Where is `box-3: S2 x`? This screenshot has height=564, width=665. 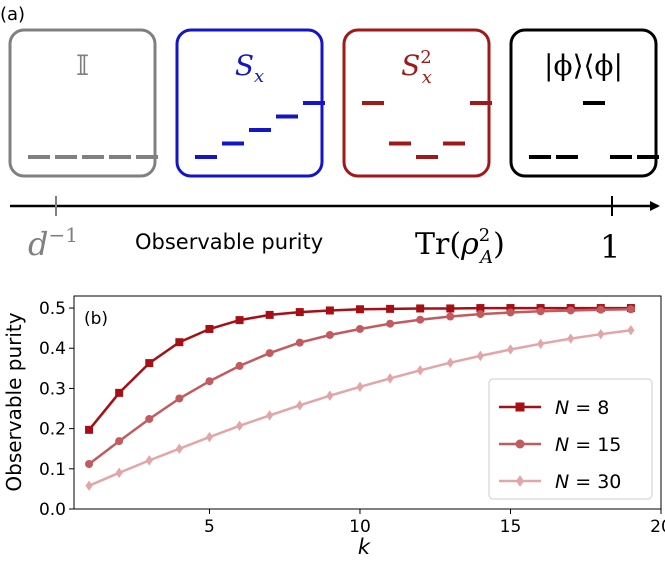
box-3: S2 x is located at coordinates (417, 103).